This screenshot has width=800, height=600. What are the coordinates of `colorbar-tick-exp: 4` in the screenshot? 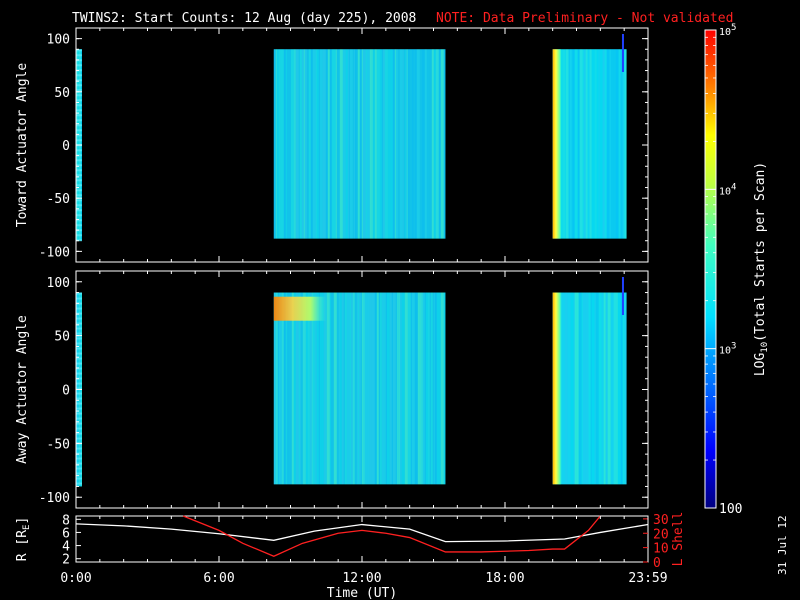 It's located at (733, 187).